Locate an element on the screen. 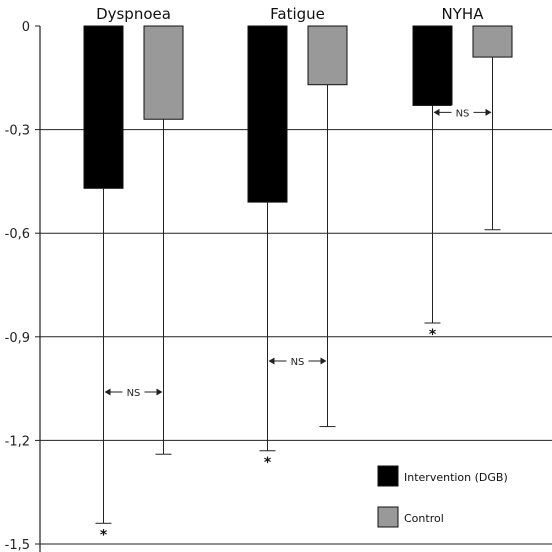 The height and width of the screenshot is (552, 552). category-label: Dyspnoea is located at coordinates (133, 14).